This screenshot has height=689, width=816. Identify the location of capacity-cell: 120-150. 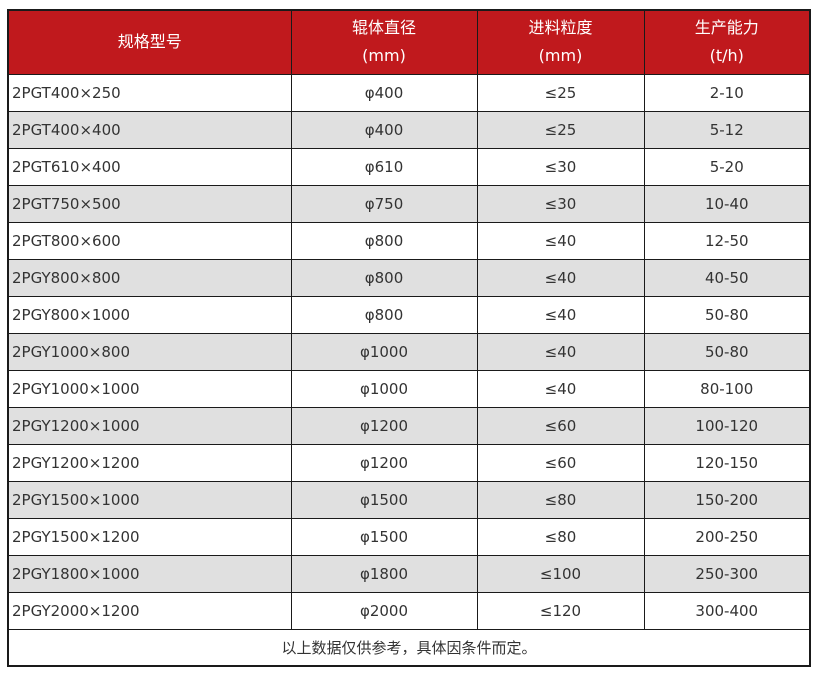
(727, 462).